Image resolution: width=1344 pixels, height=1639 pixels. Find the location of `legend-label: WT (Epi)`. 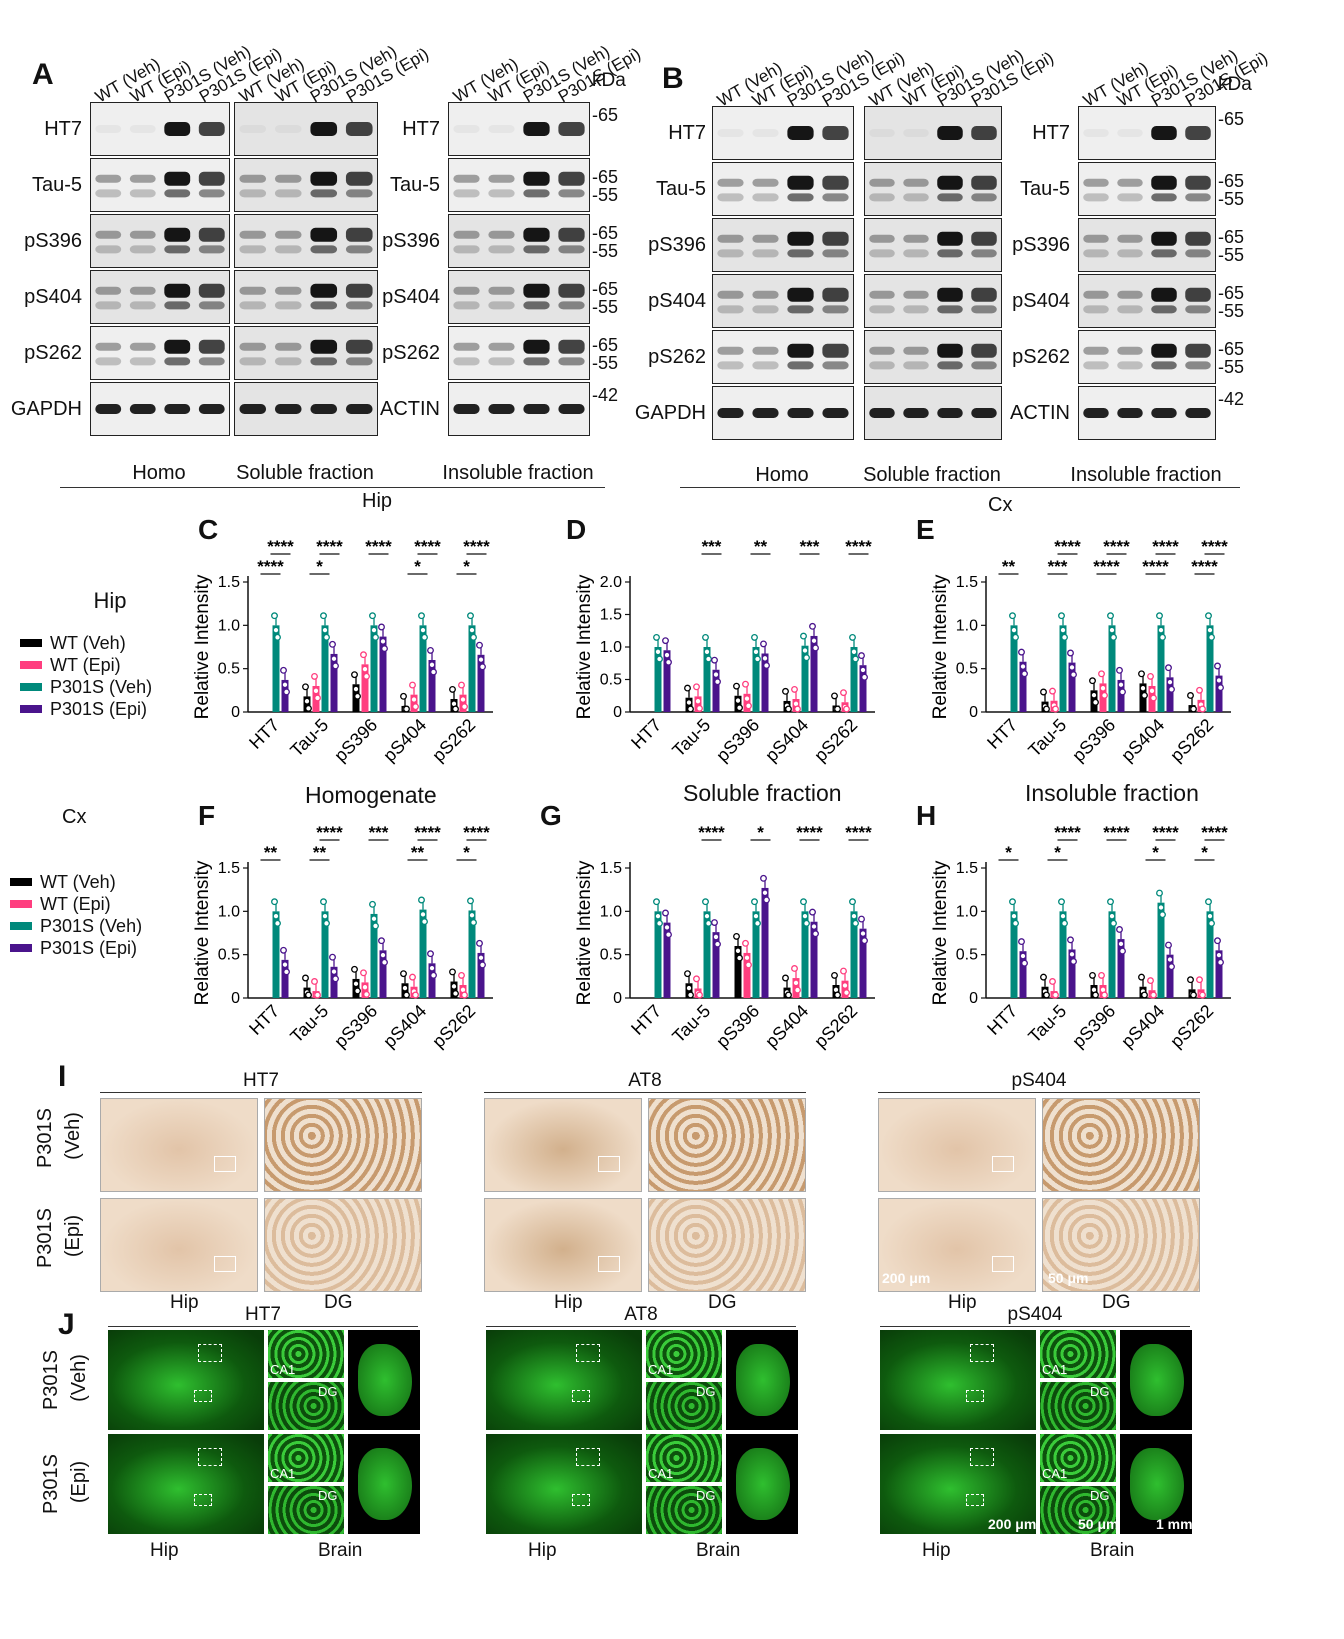

legend-label: WT (Epi) is located at coordinates (85, 664).